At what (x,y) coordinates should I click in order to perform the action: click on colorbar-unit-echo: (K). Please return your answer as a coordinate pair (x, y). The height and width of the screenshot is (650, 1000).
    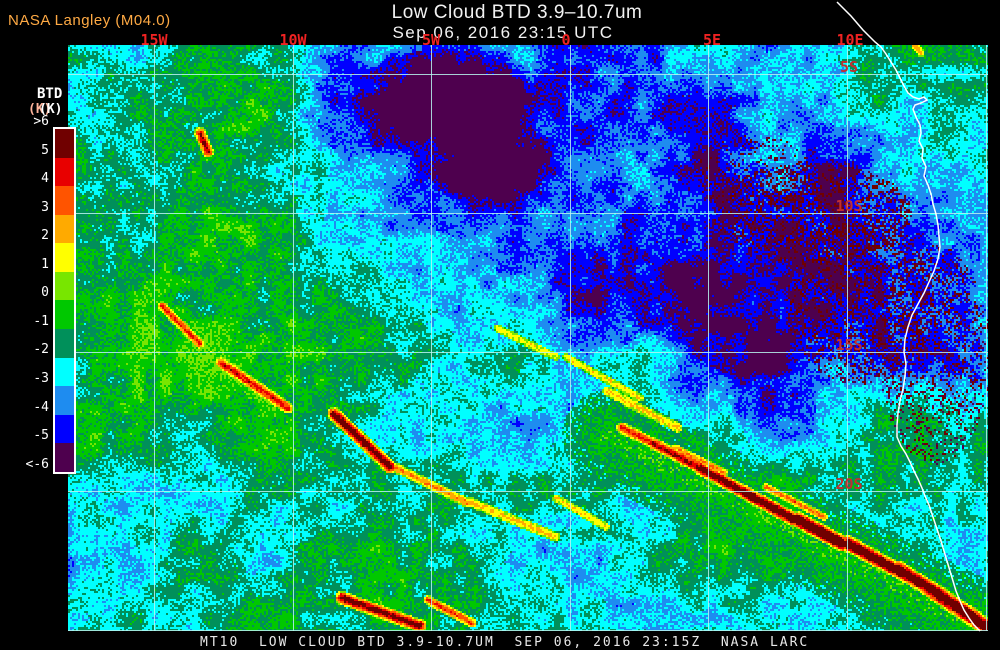
    Looking at the image, I should click on (40, 109).